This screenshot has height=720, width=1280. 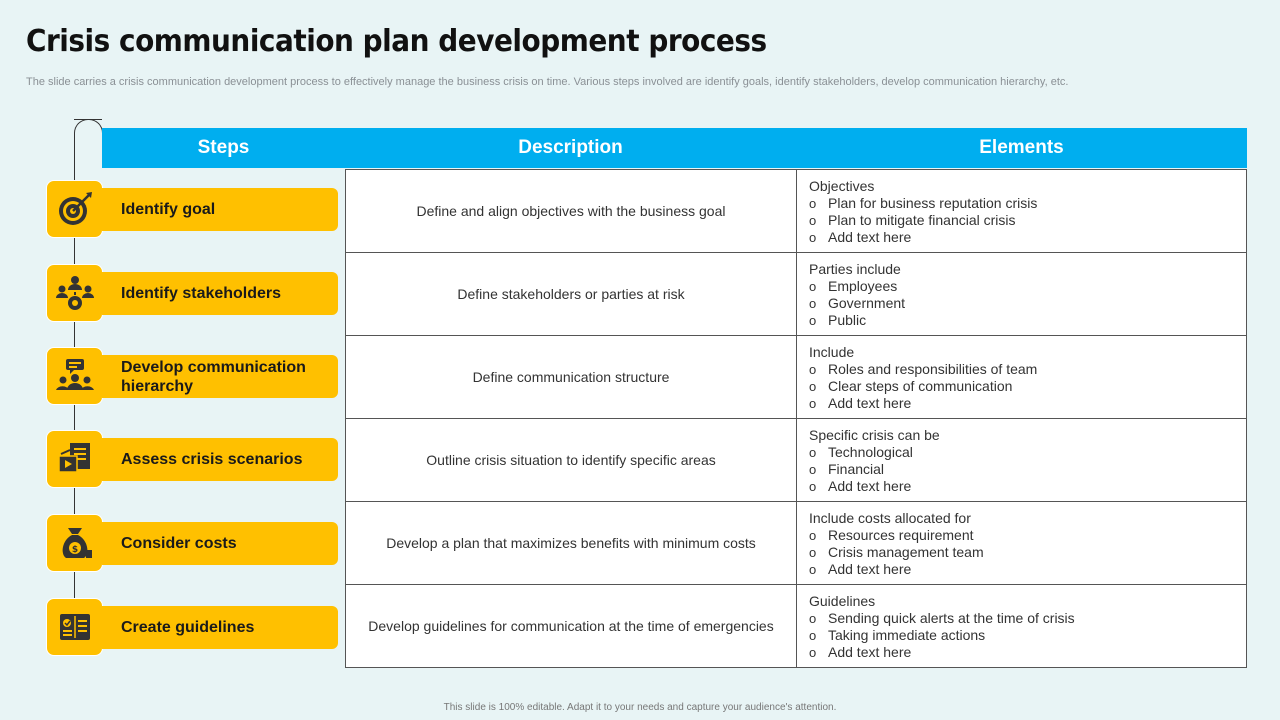 I want to click on element-item: Technological, so click(x=1021, y=452).